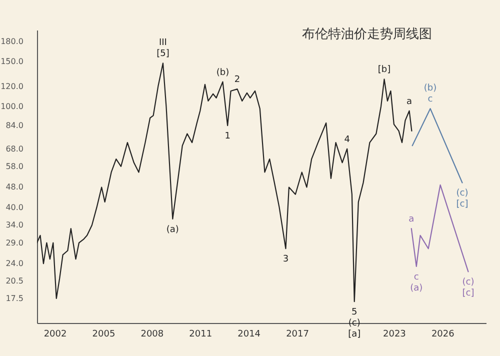 This screenshot has width=500, height=356. What do you see at coordinates (249, 335) in the screenshot?
I see `x-tick-label: 2014` at bounding box center [249, 335].